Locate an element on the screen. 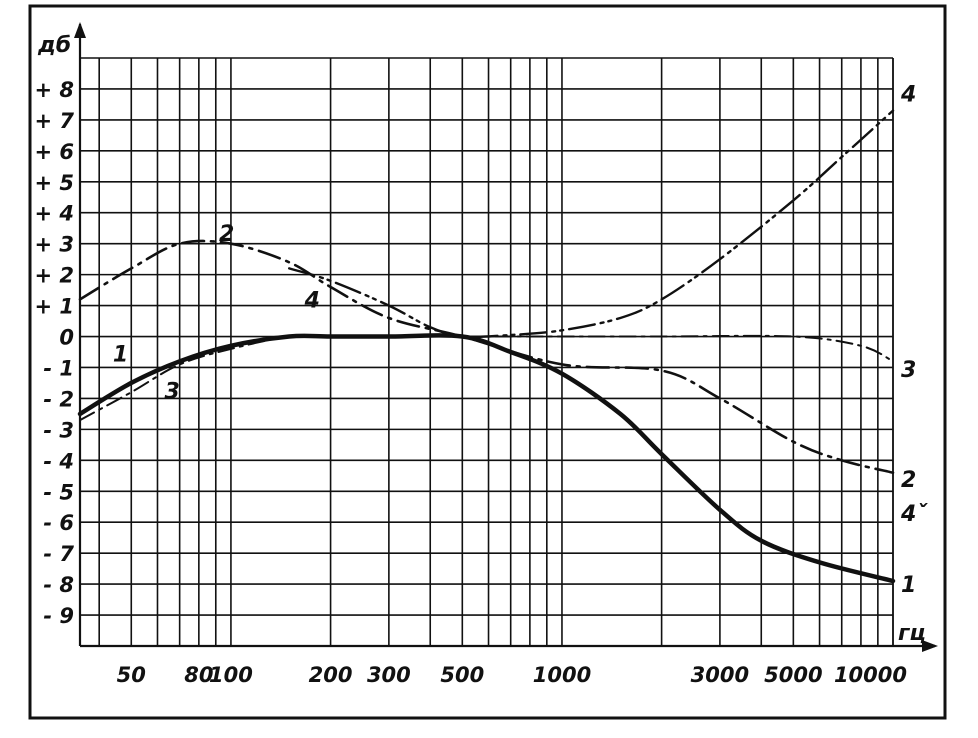 Image resolution: width=978 pixels, height=738 pixels. x-tick-label: 3000 is located at coordinates (720, 675).